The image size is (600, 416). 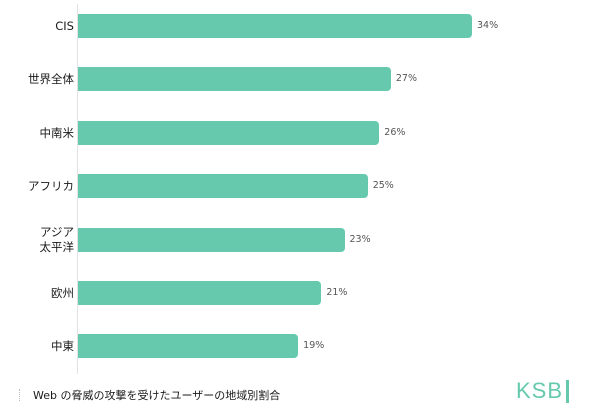 I want to click on bar-row-cis: CIS 34%, so click(x=300, y=26).